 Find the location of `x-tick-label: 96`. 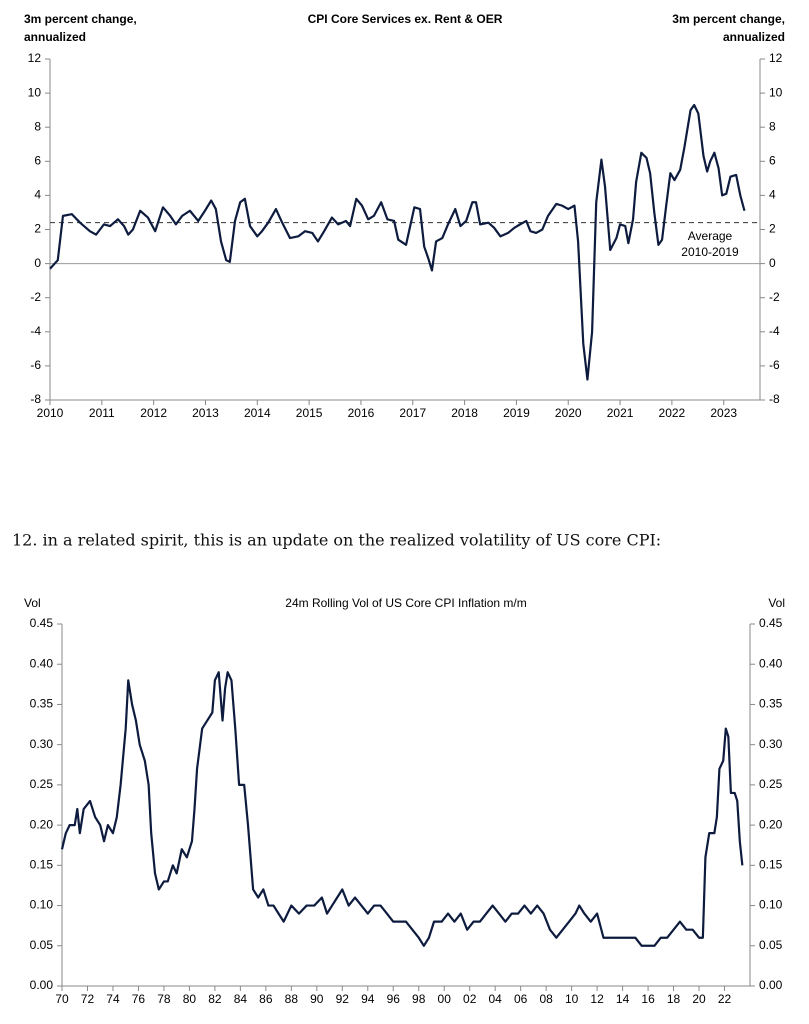

x-tick-label: 96 is located at coordinates (394, 999).